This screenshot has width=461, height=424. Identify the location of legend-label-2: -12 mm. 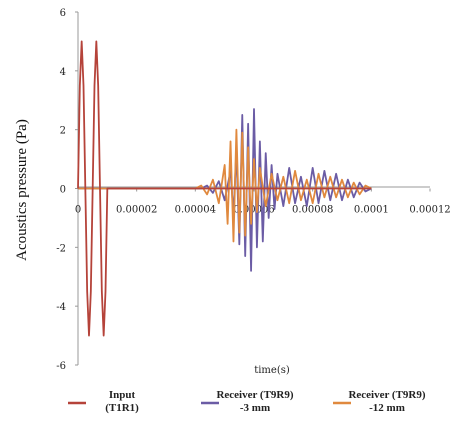
(387, 408).